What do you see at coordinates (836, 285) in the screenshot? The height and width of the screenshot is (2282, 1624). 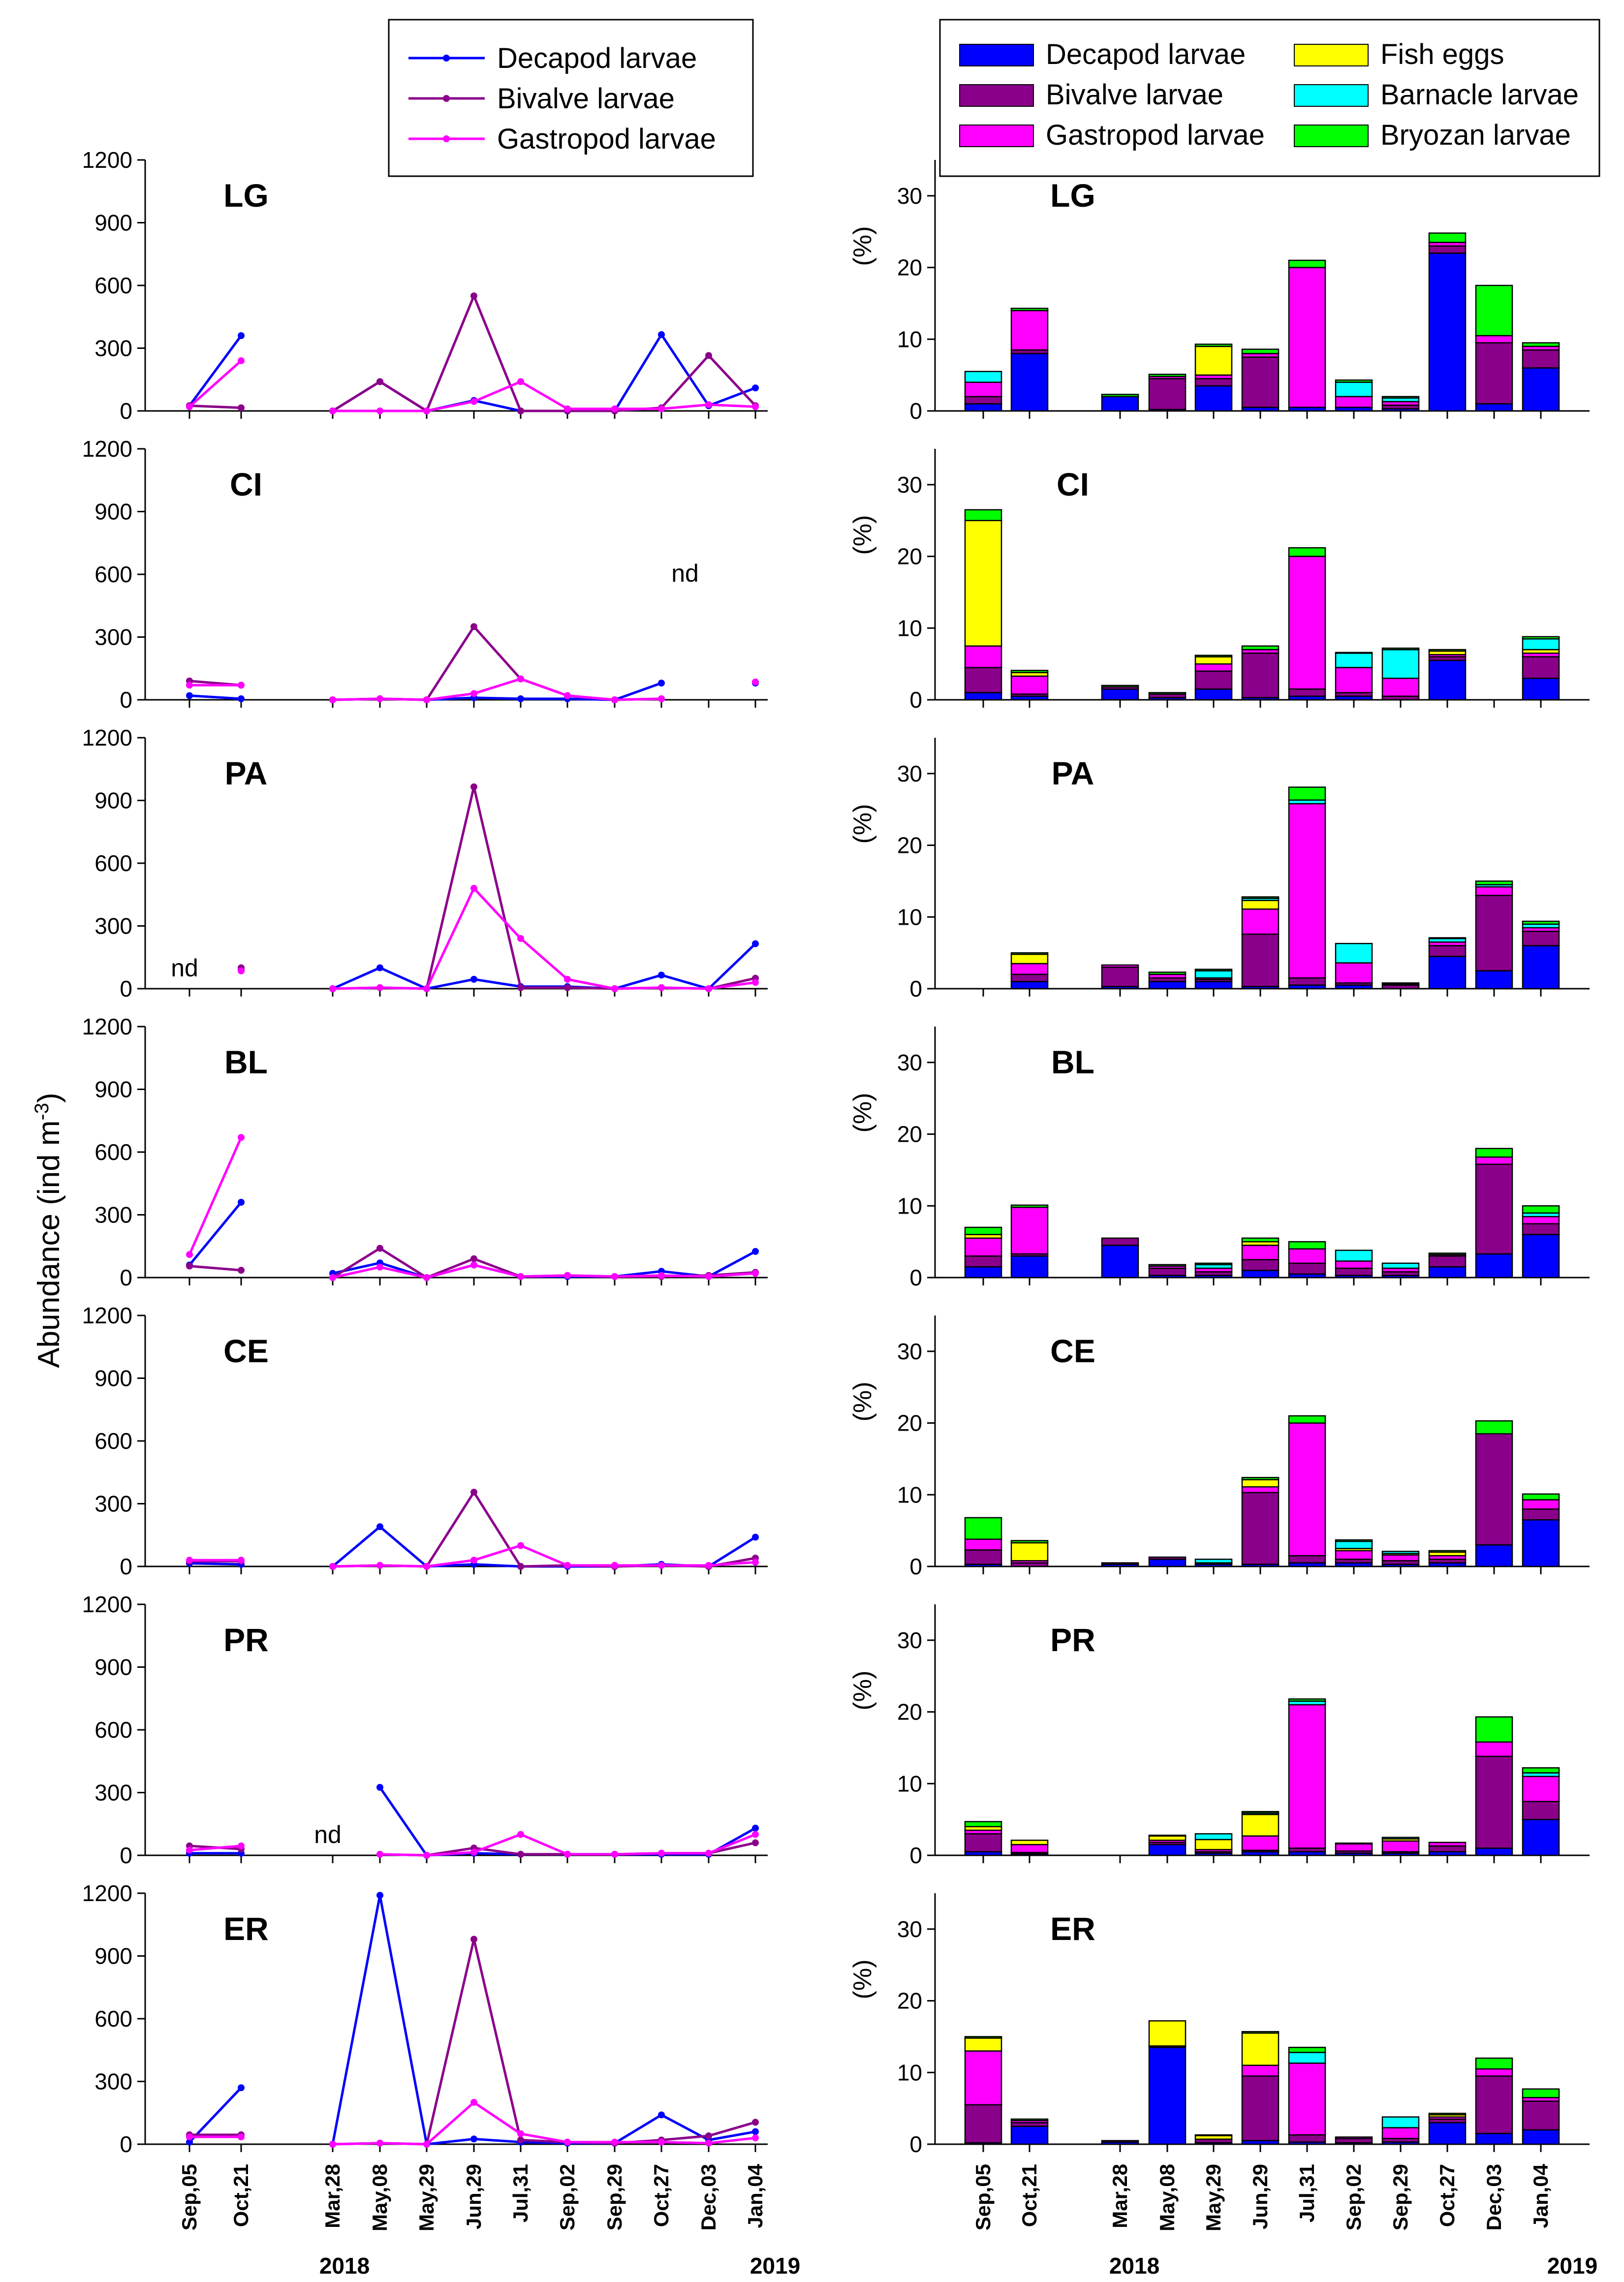 I see `panel-lg: 0 300 600 900 1200 LG 0 10 20 30 (%) LG` at bounding box center [836, 285].